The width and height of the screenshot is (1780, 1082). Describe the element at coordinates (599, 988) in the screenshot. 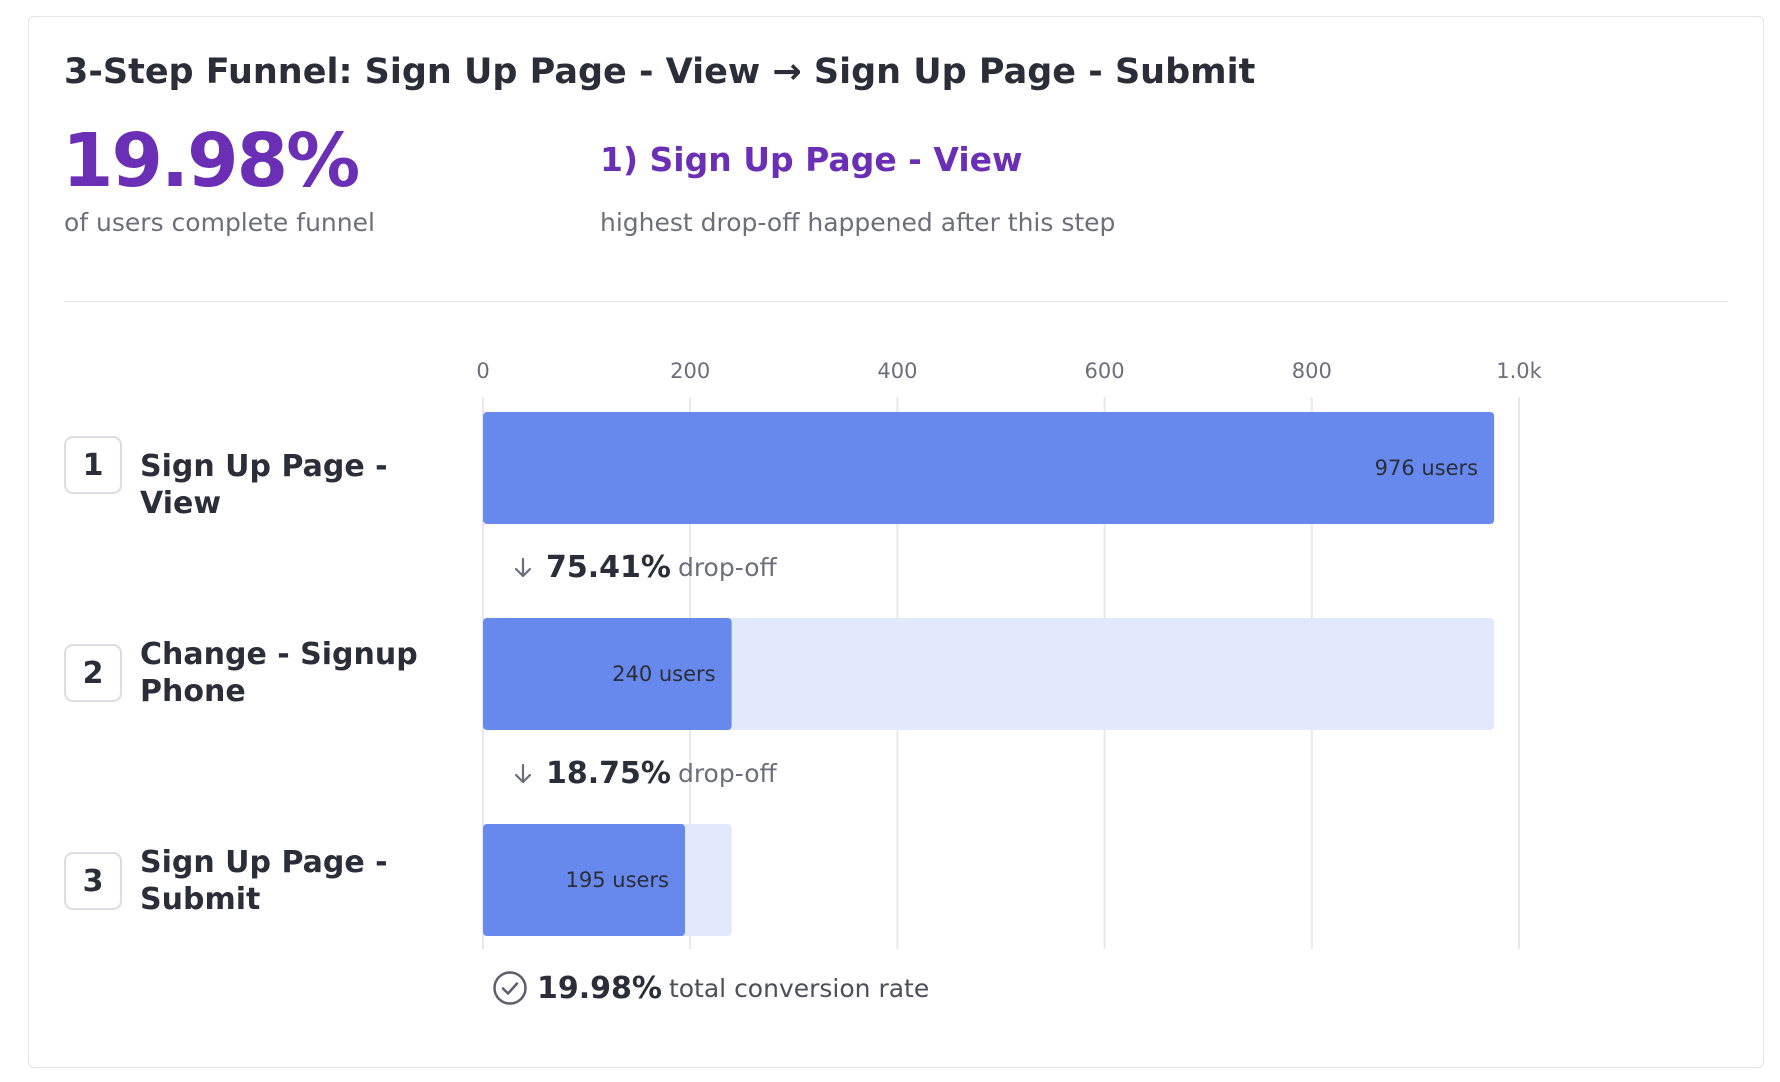

I see `conversion-percentage: 19.98%` at that location.